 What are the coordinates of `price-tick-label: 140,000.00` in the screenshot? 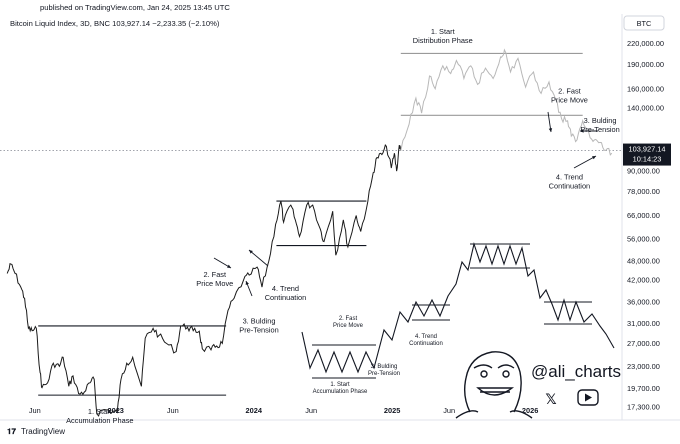 It's located at (645, 107).